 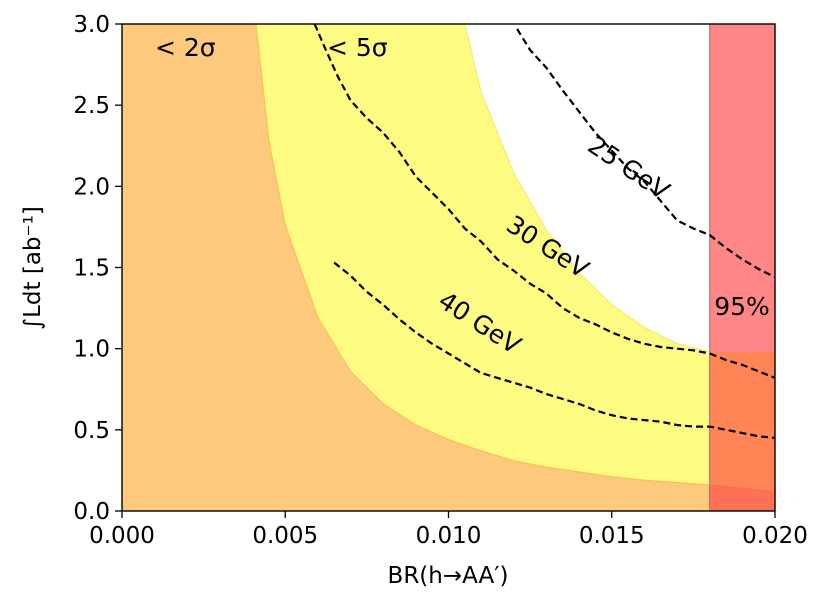 I want to click on x-tick-label: 0.005, so click(x=285, y=536).